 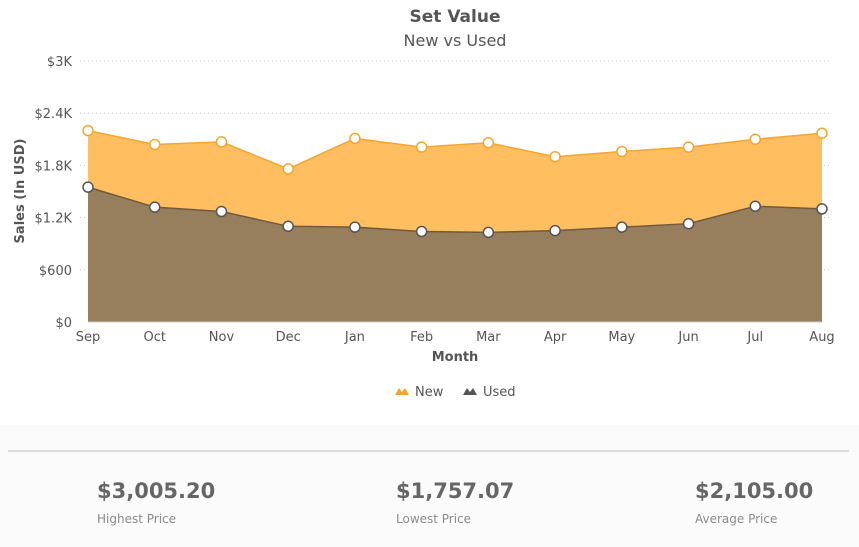 I want to click on legend-label-used: Used, so click(x=499, y=392).